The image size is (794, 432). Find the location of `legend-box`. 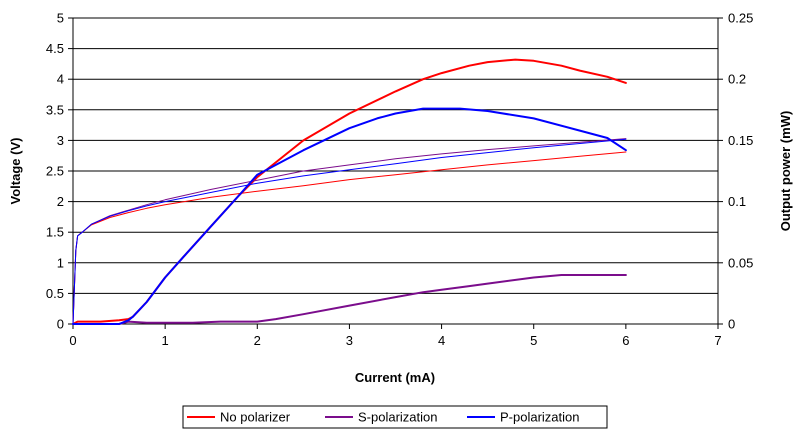

legend-box is located at coordinates (395, 417).